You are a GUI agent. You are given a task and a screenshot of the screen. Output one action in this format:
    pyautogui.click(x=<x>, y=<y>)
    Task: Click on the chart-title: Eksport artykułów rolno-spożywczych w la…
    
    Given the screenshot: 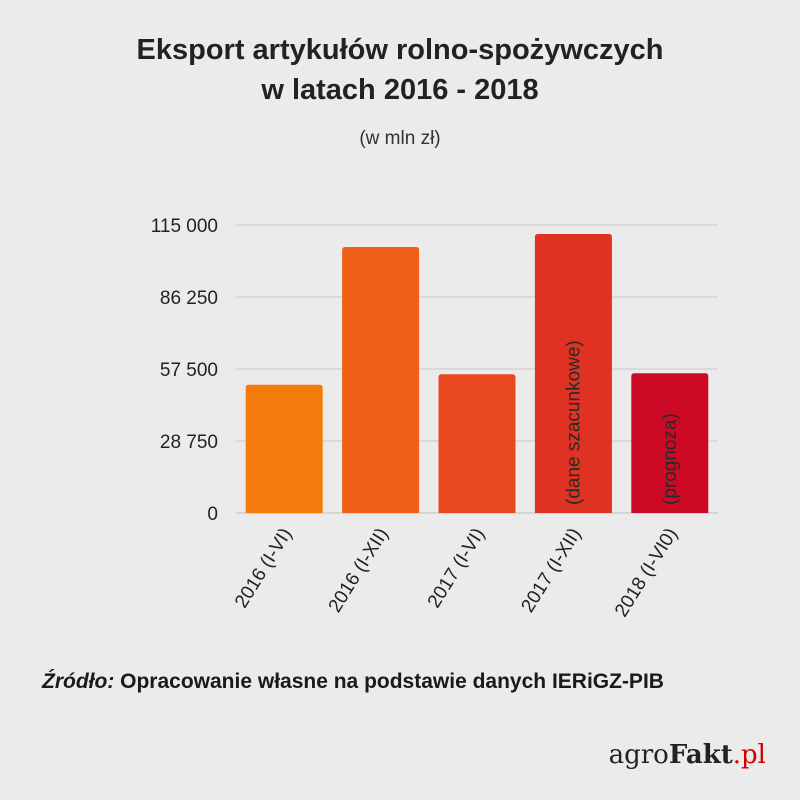 What is the action you would take?
    pyautogui.click(x=400, y=70)
    